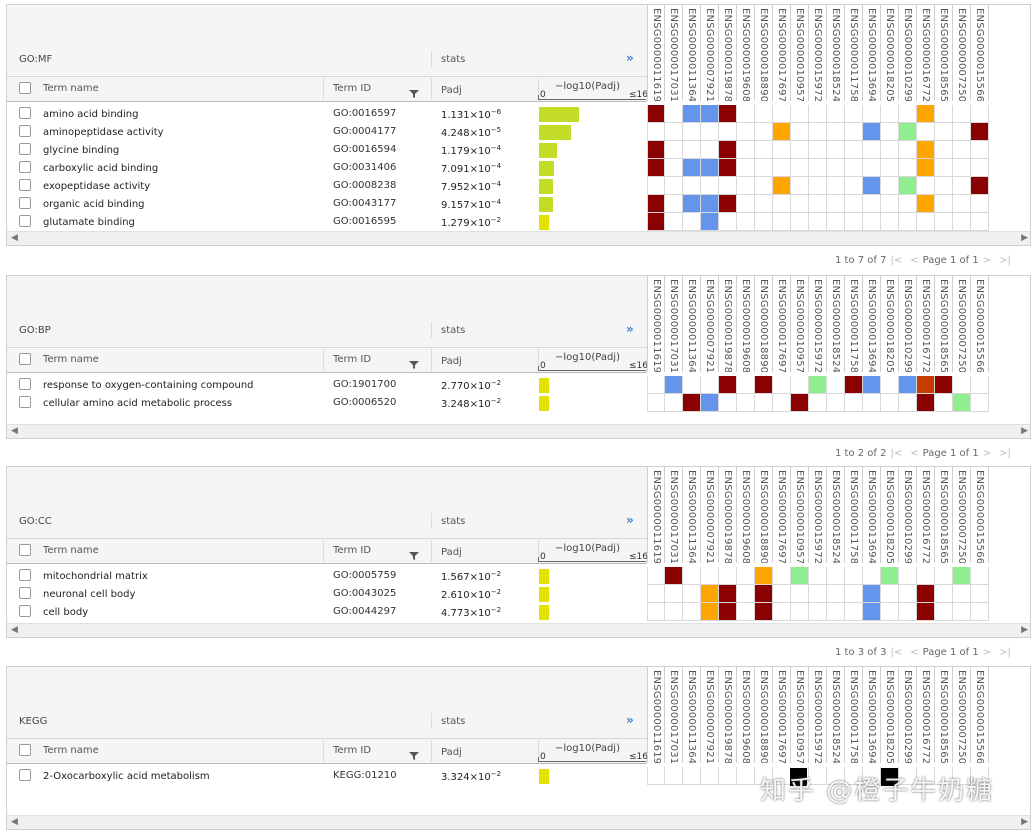 Image resolution: width=1036 pixels, height=832 pixels. I want to click on gene-id: ENSG00000198785, so click(727, 516).